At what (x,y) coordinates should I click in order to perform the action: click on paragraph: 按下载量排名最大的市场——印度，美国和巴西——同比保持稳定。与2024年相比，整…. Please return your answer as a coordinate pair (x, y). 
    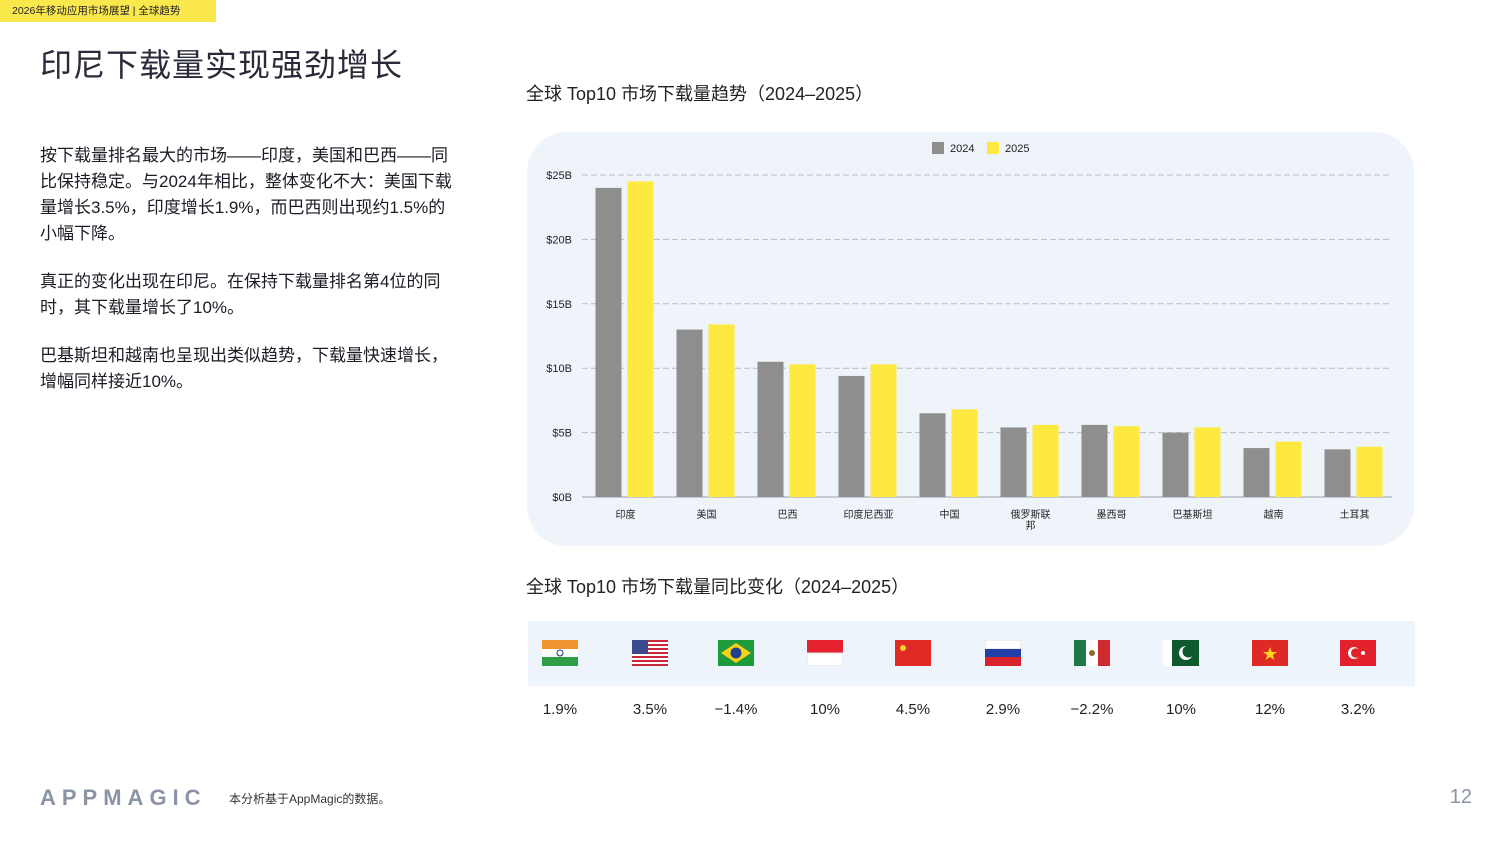
    Looking at the image, I should click on (246, 194).